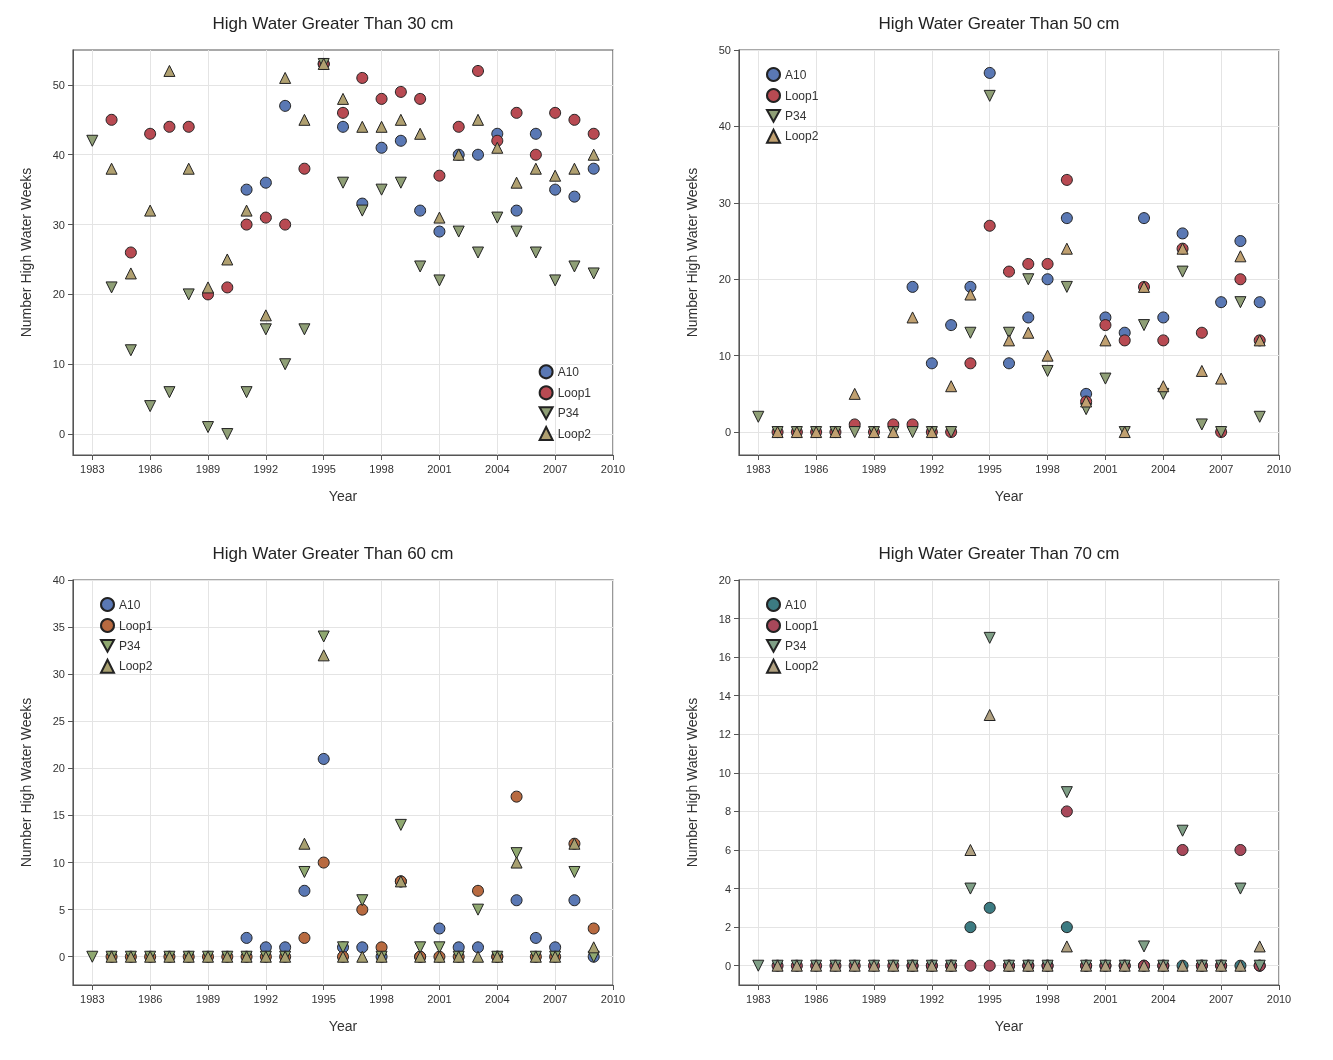  Describe the element at coordinates (58, 627) in the screenshot. I see `y-tick-label: 35` at that location.